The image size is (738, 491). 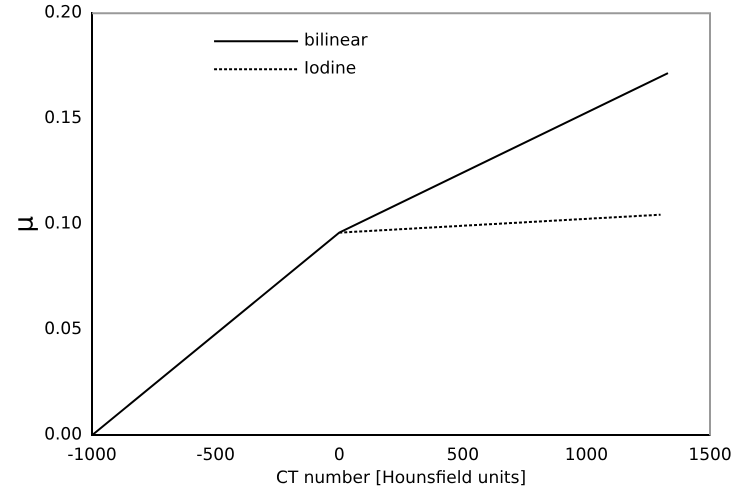 I want to click on x-tick-label: -1000, so click(x=92, y=454).